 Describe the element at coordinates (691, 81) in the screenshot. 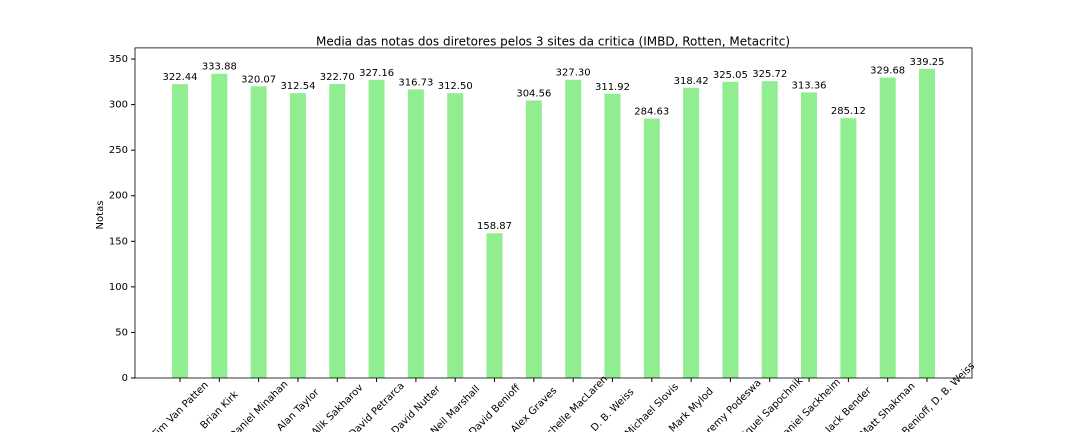

I see `value-label: 318.42` at that location.